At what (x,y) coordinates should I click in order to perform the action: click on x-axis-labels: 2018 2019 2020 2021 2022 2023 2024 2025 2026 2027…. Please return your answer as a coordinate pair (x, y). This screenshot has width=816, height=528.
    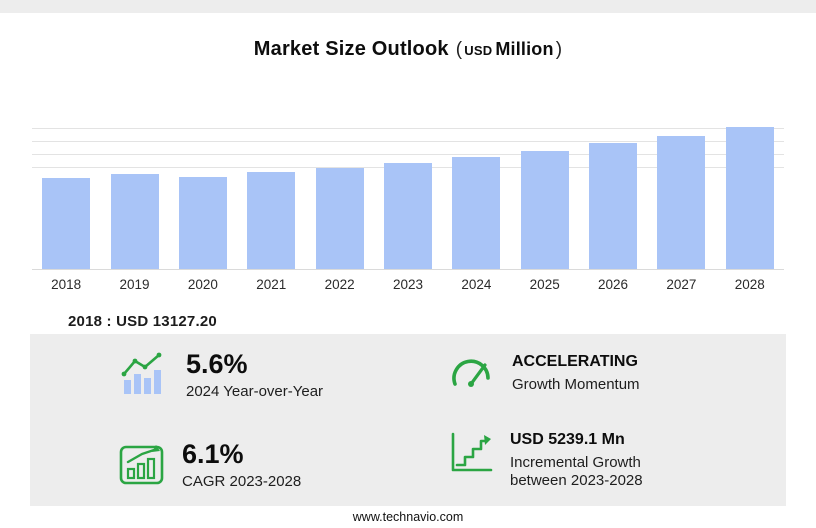
    Looking at the image, I should click on (408, 284).